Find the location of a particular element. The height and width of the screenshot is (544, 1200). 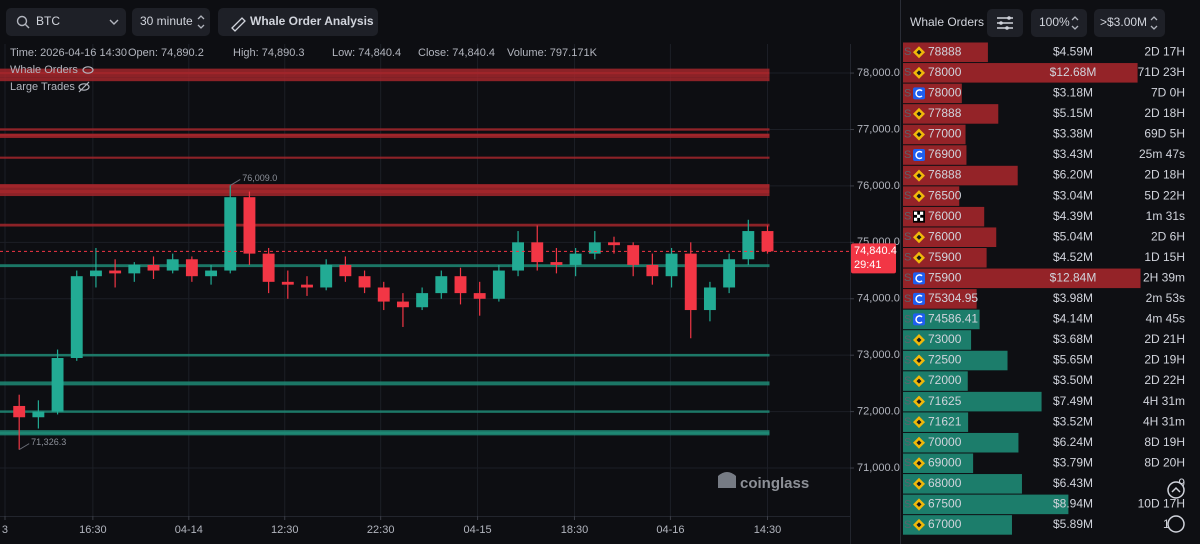

last-price-tag is located at coordinates (873, 258).